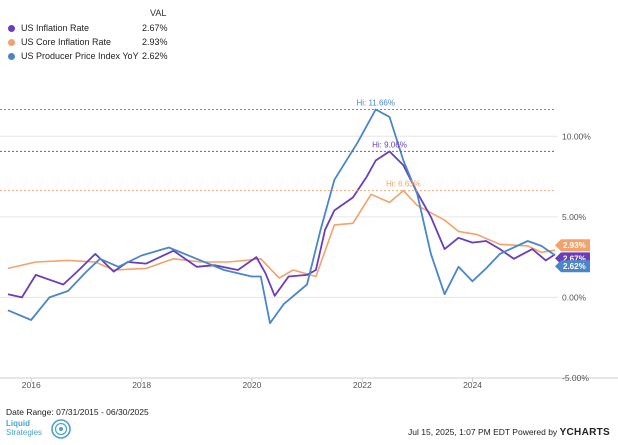 This screenshot has height=445, width=618. Describe the element at coordinates (483, 432) in the screenshot. I see `timestamp: Jul 15, 2025, 1:07 PM EDT Powered by` at that location.